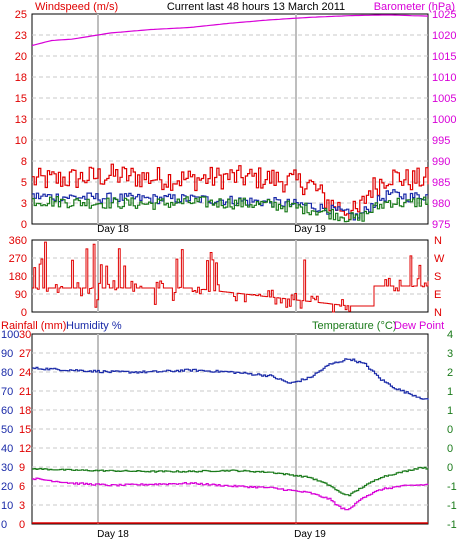 The image size is (459, 554). I want to click on tick-label: 180, so click(18, 277).